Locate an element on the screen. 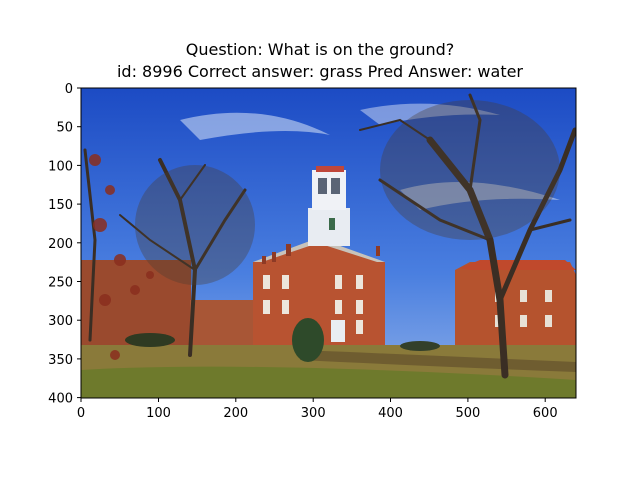  x-tick-label: 500 is located at coordinates (467, 413).